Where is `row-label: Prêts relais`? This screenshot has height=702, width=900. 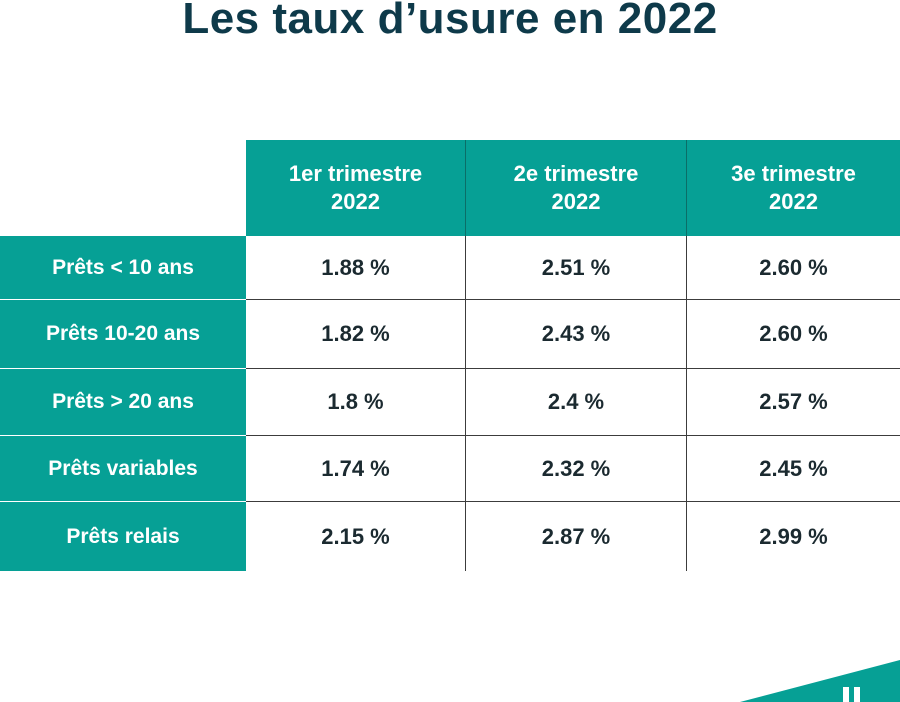
row-label: Prêts relais is located at coordinates (123, 536).